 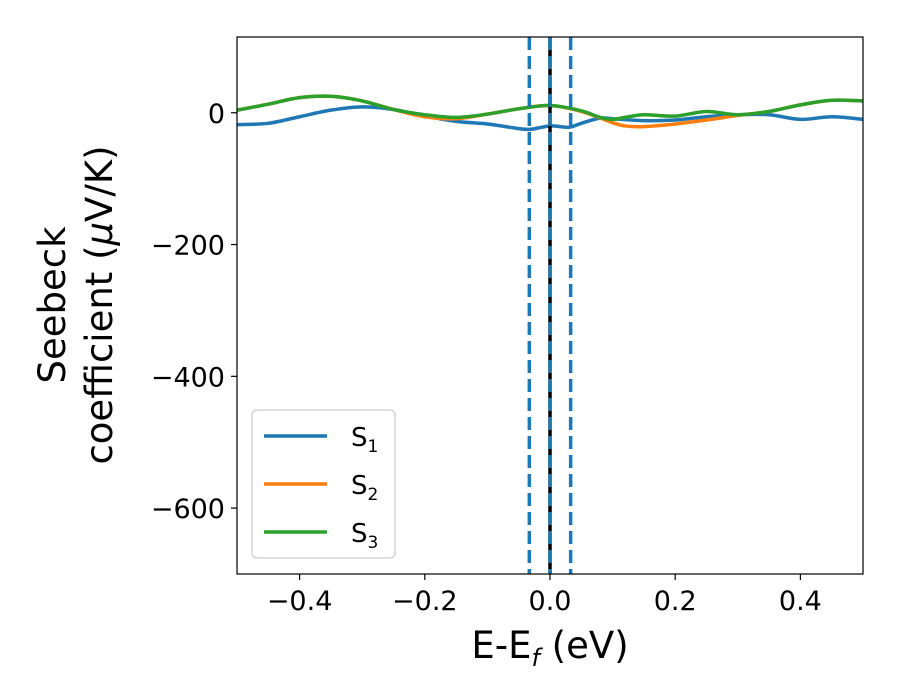 What do you see at coordinates (550, 108) in the screenshot?
I see `series-line-s3` at bounding box center [550, 108].